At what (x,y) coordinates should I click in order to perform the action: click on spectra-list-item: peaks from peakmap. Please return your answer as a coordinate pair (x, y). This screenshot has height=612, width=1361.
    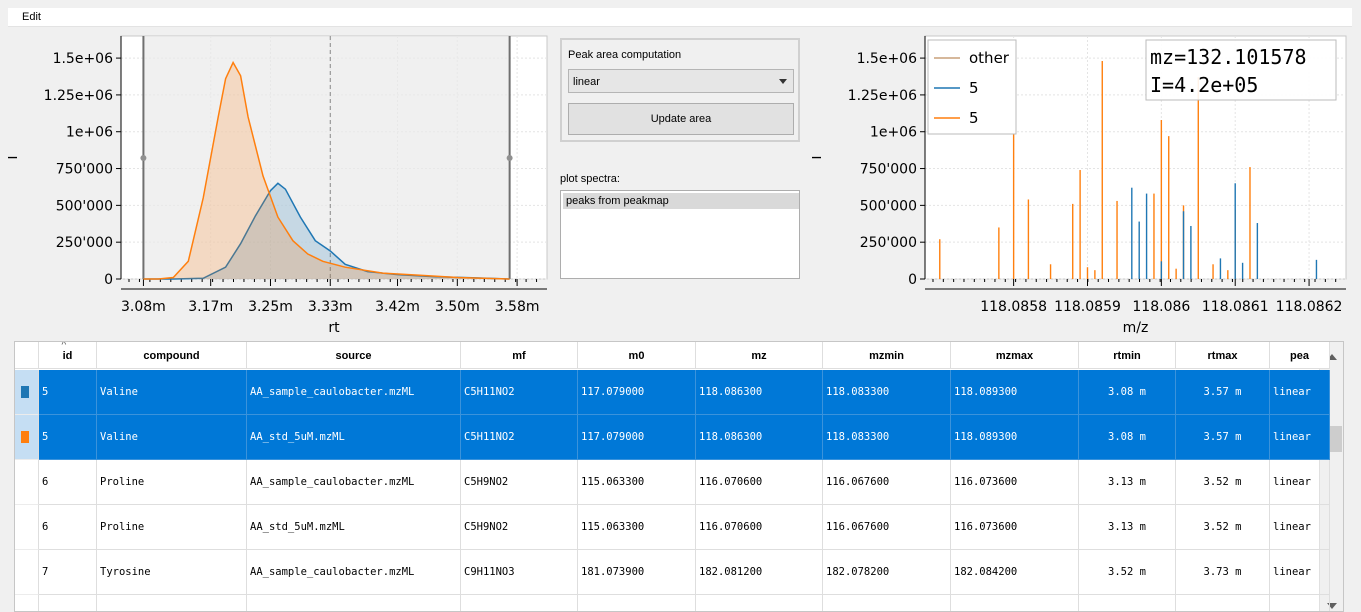
    Looking at the image, I should click on (681, 201).